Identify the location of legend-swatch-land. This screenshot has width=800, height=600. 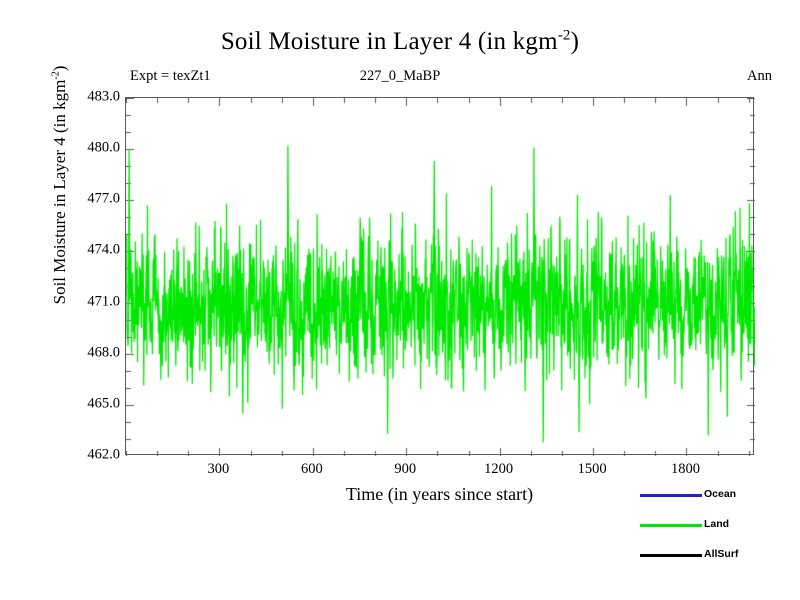
(671, 525).